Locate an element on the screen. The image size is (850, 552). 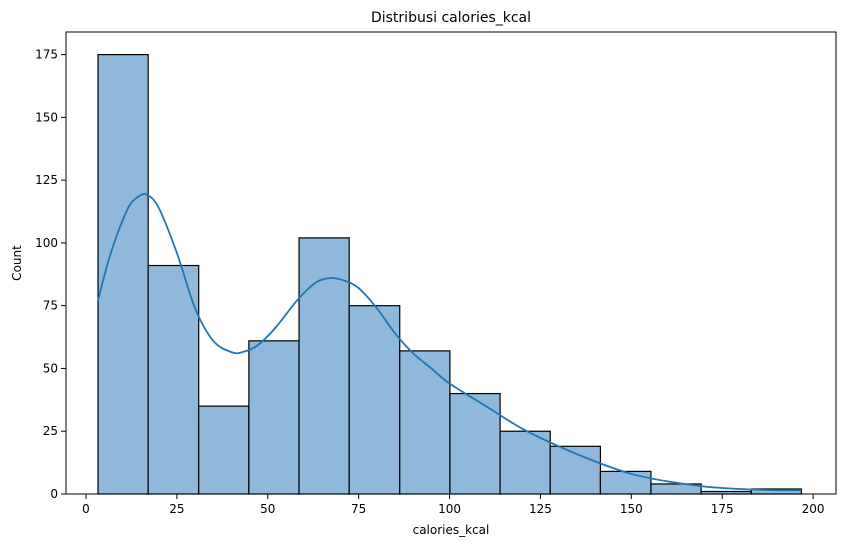
y-axis-label: Count is located at coordinates (17, 263).